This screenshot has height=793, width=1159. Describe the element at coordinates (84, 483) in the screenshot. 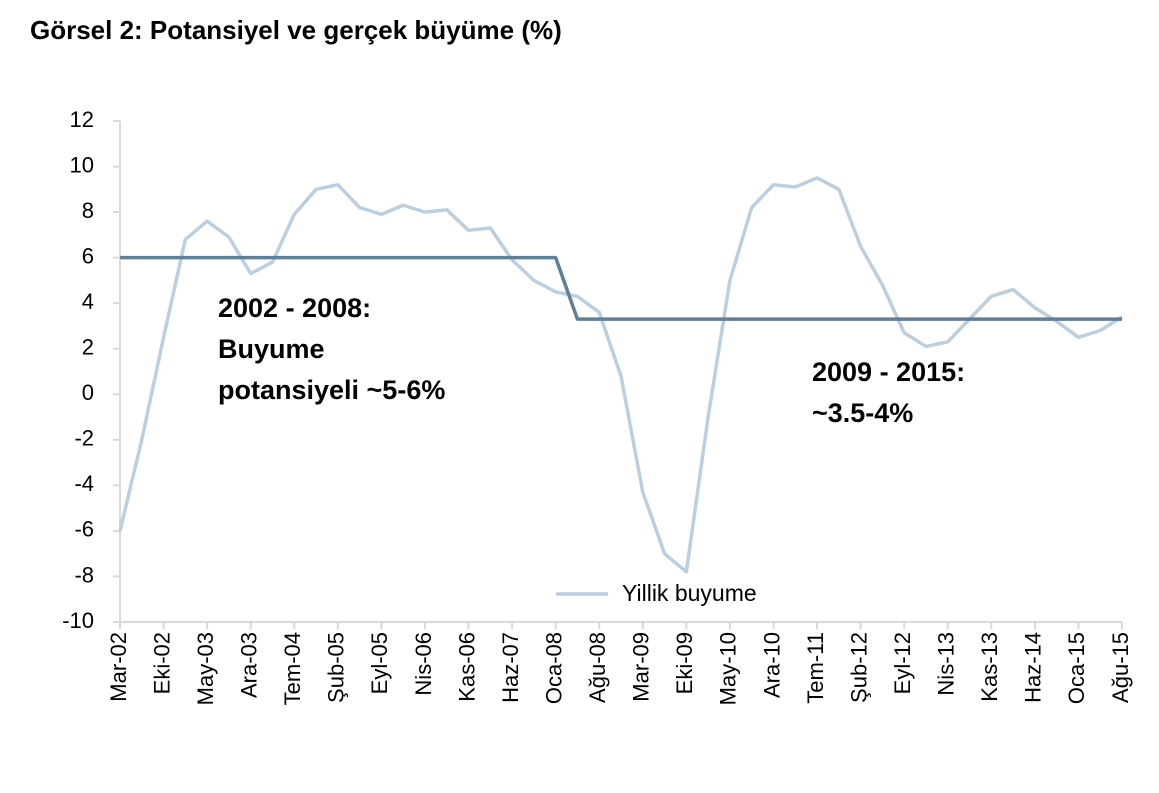

I see `y-tick-label: -4` at that location.